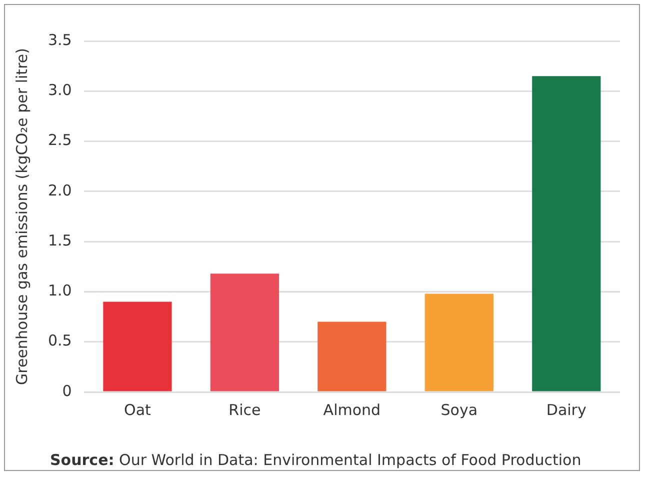 The image size is (648, 489). Describe the element at coordinates (60, 140) in the screenshot. I see `y-tick-label: 2.5` at that location.